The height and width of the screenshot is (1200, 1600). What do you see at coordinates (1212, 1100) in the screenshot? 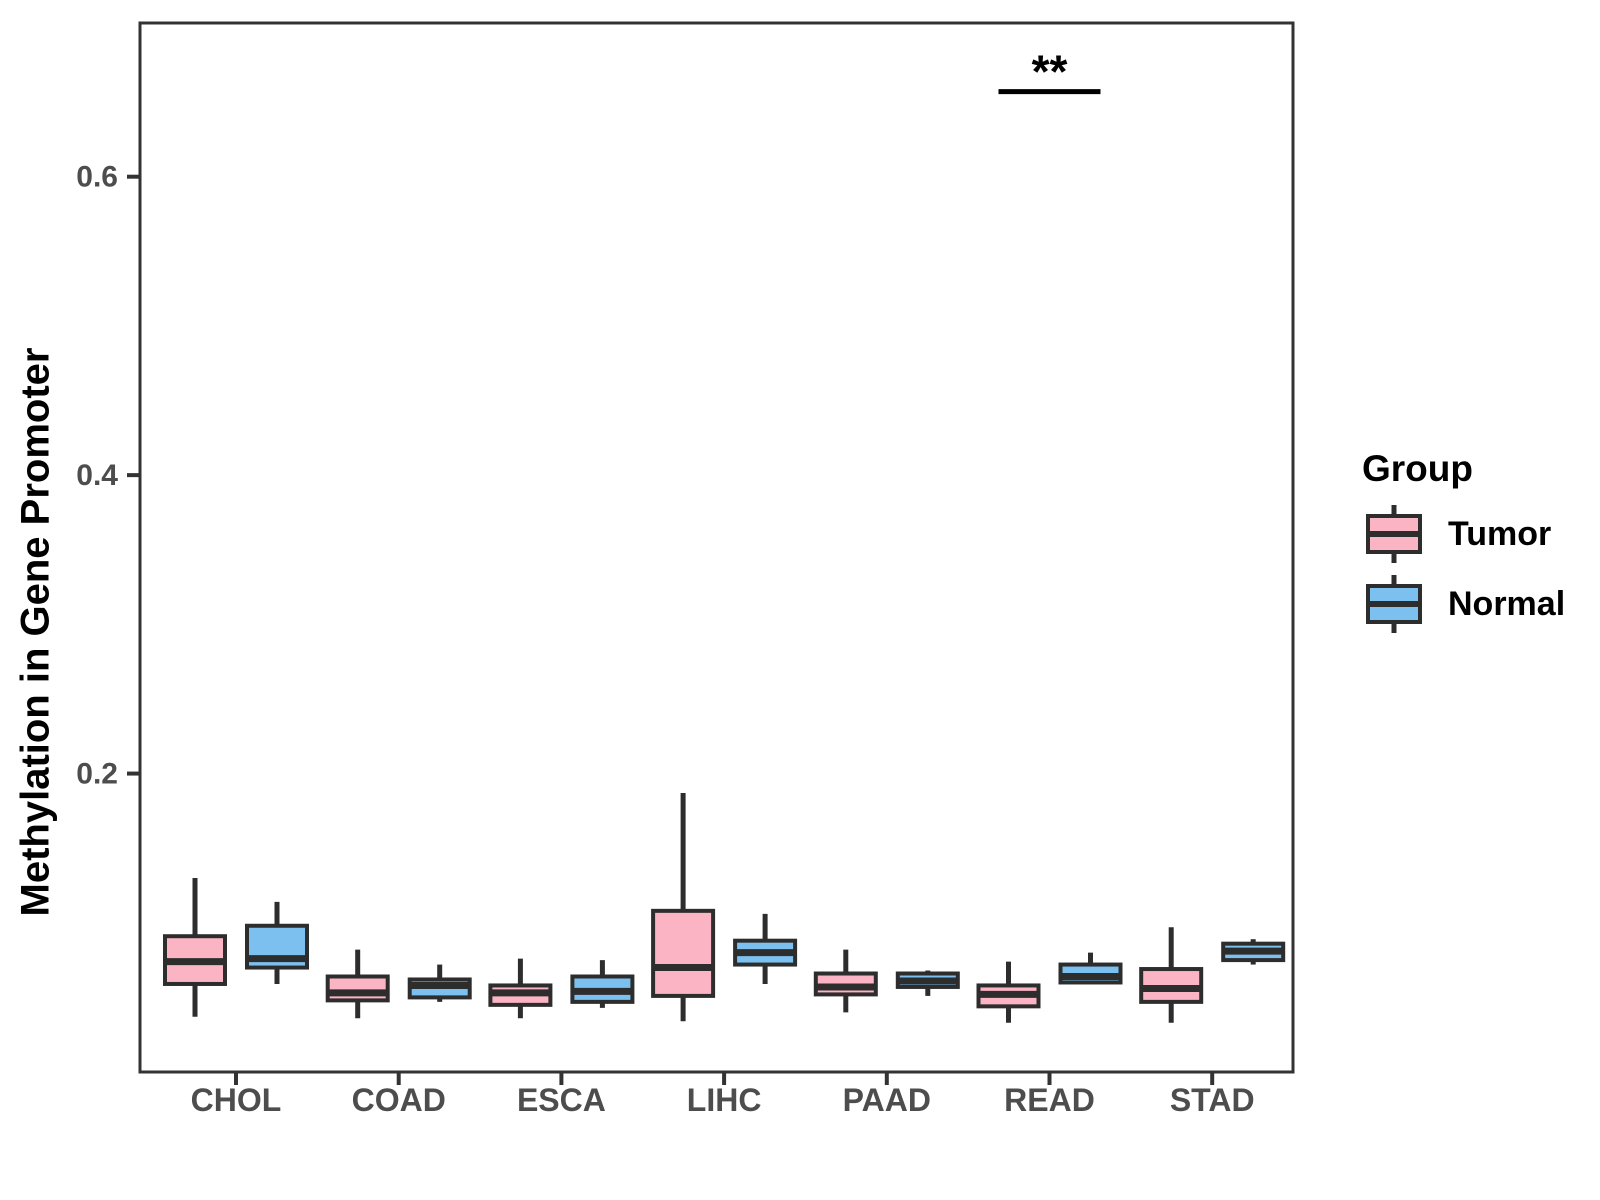
I see `x-tick-label-STAD: STAD` at bounding box center [1212, 1100].